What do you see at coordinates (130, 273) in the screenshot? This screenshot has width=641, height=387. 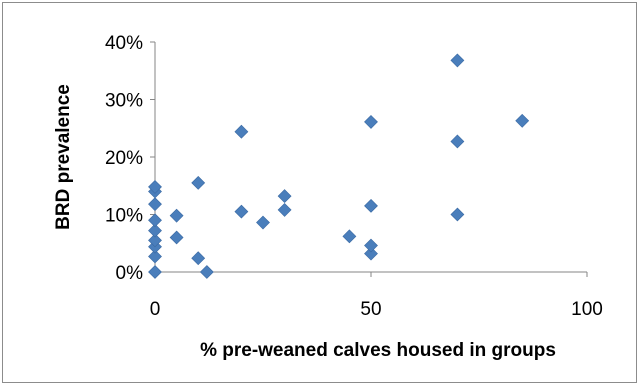 I see `y-tick-label: 0%` at bounding box center [130, 273].